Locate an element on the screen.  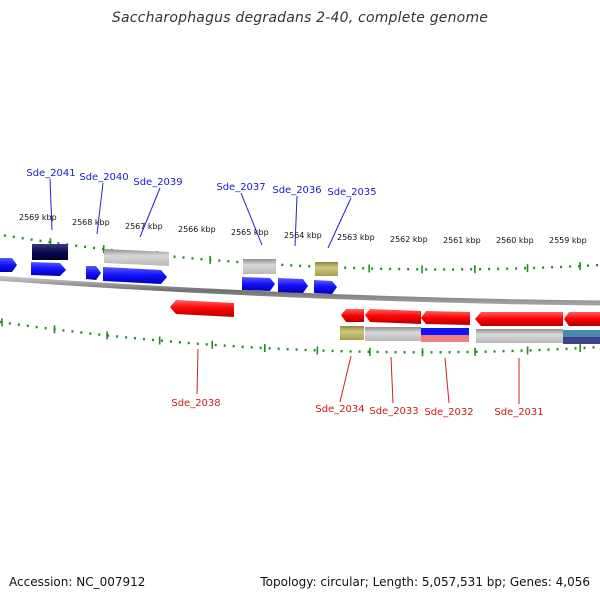
outer-scale-ring is located at coordinates (300, 252).